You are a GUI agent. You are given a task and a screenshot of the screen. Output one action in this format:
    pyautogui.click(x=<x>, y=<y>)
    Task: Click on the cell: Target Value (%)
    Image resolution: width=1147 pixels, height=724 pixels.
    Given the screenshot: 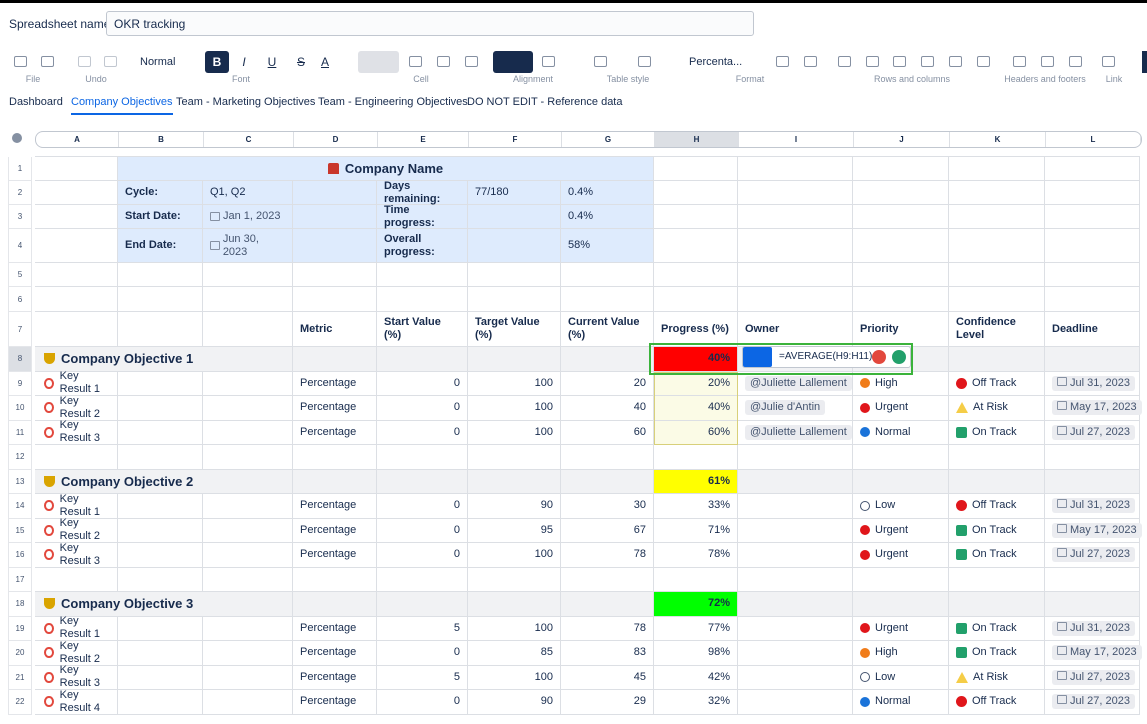 What is the action you would take?
    pyautogui.click(x=514, y=329)
    